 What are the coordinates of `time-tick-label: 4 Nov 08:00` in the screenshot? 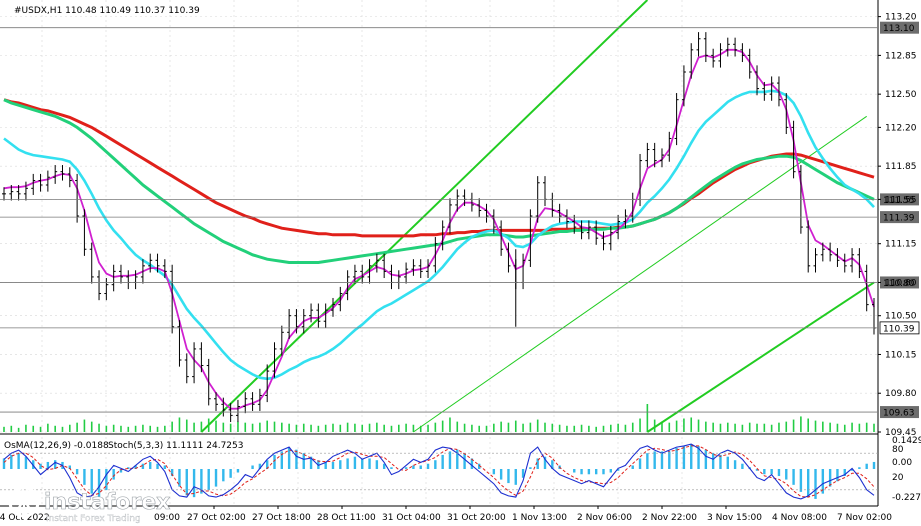 It's located at (799, 518).